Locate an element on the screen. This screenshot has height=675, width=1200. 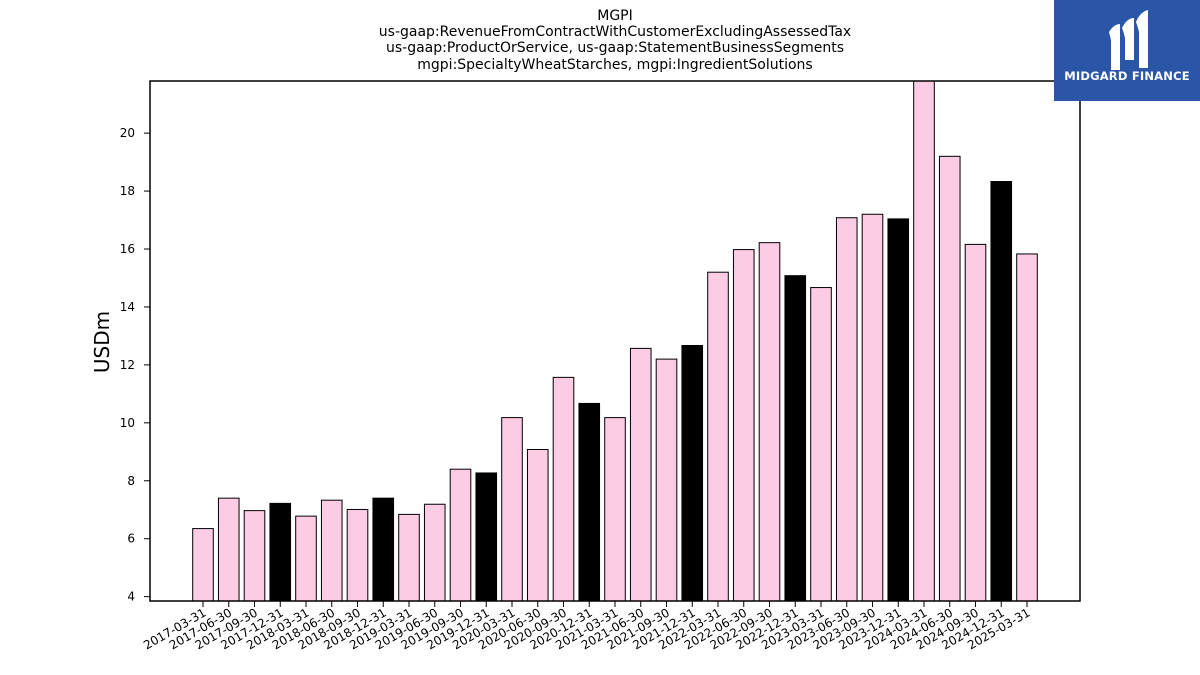
y-tick-label: 8 is located at coordinates (131, 481).